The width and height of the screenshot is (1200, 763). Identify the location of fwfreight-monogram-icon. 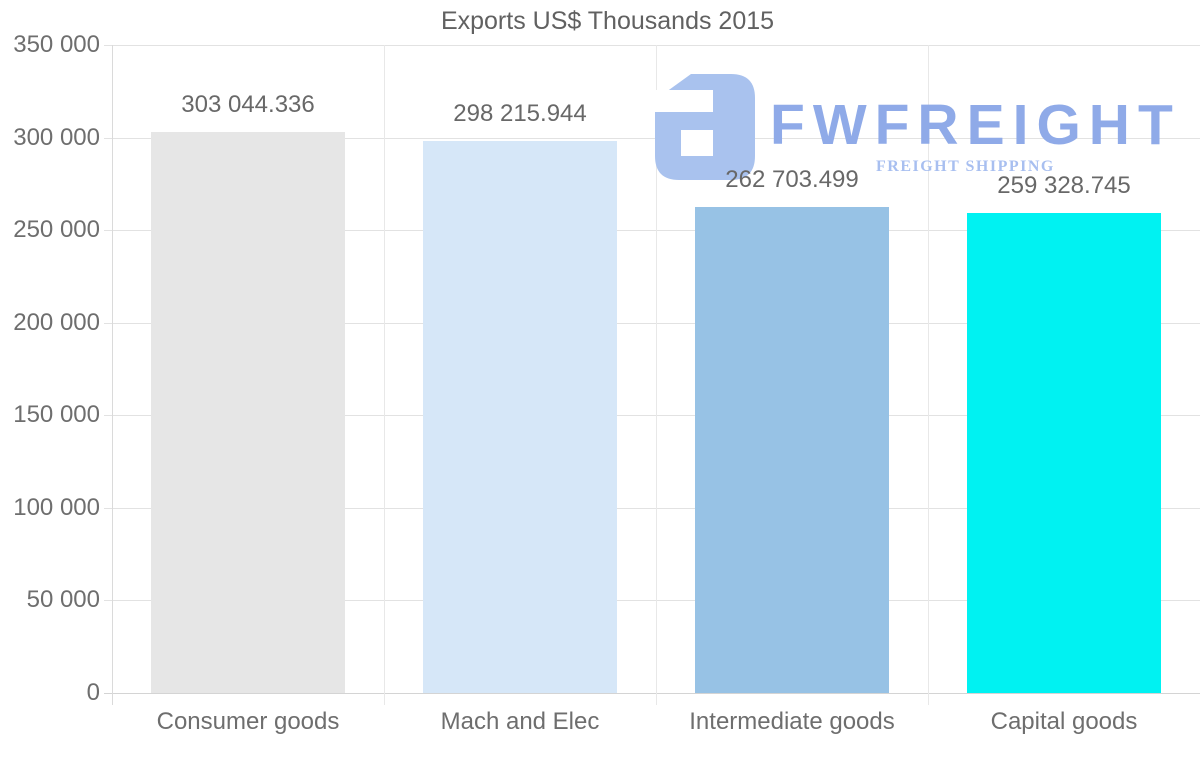
(705, 127).